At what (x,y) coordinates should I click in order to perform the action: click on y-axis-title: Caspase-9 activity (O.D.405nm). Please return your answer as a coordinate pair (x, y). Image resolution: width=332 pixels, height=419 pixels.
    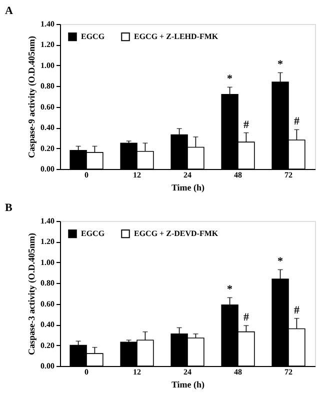
    Looking at the image, I should click on (31, 97).